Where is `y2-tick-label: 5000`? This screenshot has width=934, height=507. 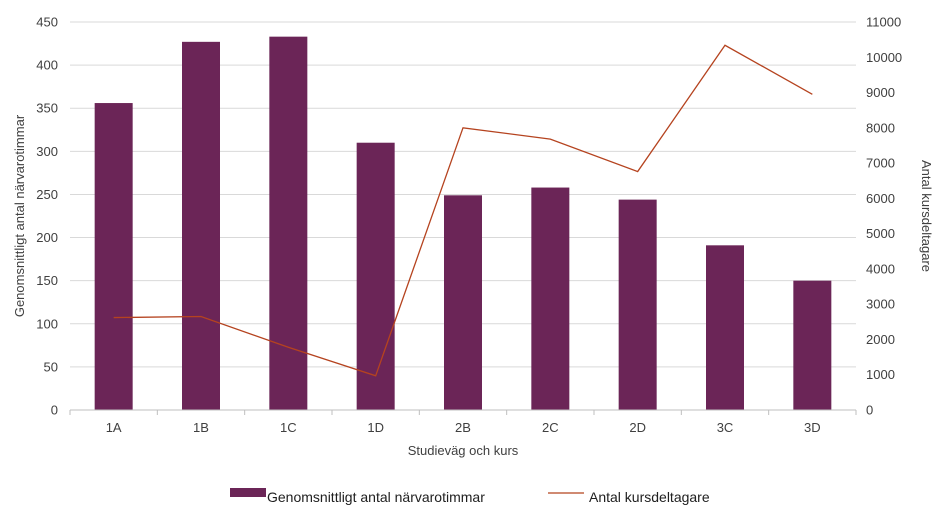 y2-tick-label: 5000 is located at coordinates (880, 233).